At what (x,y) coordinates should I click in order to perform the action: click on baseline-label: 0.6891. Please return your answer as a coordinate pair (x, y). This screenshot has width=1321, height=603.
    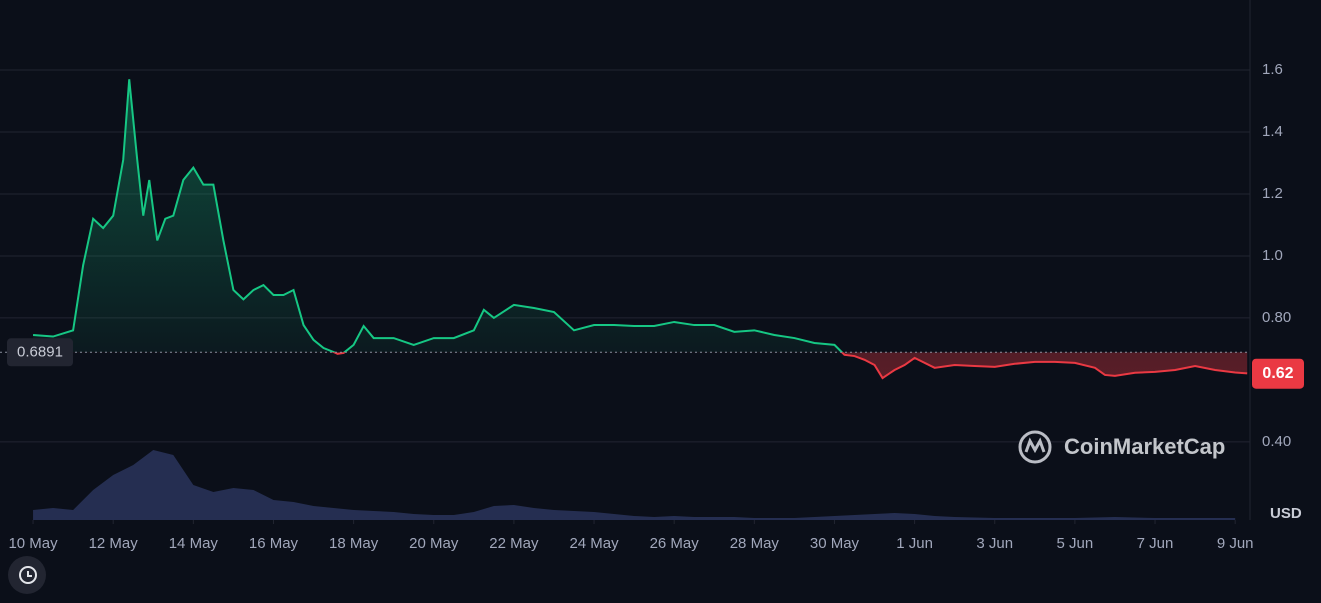
    Looking at the image, I should click on (40, 351).